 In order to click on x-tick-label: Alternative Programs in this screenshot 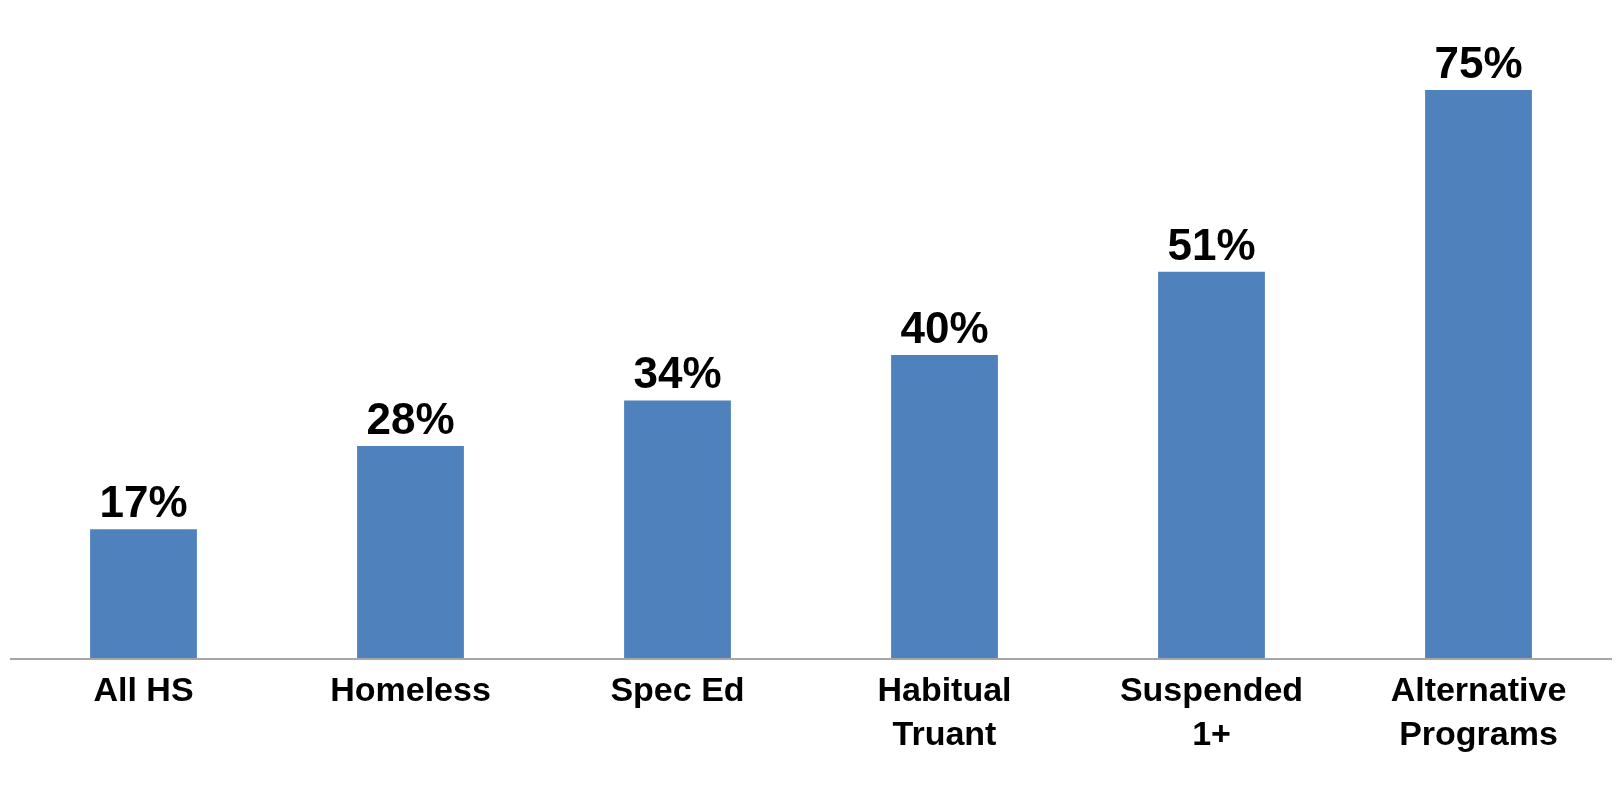, I will do `click(1478, 710)`.